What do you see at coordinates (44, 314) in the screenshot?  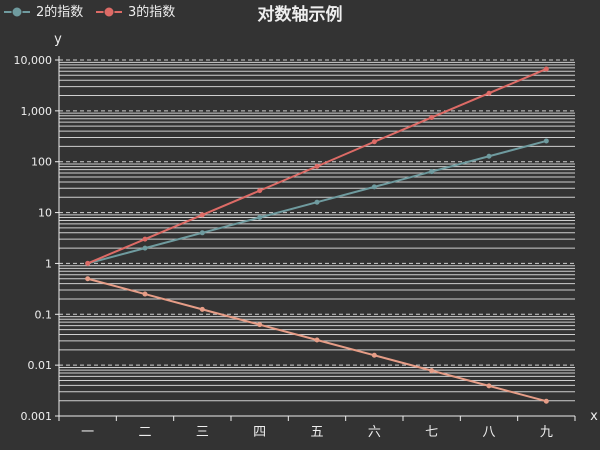 I see `y-tick-label: 0.1` at bounding box center [44, 314].